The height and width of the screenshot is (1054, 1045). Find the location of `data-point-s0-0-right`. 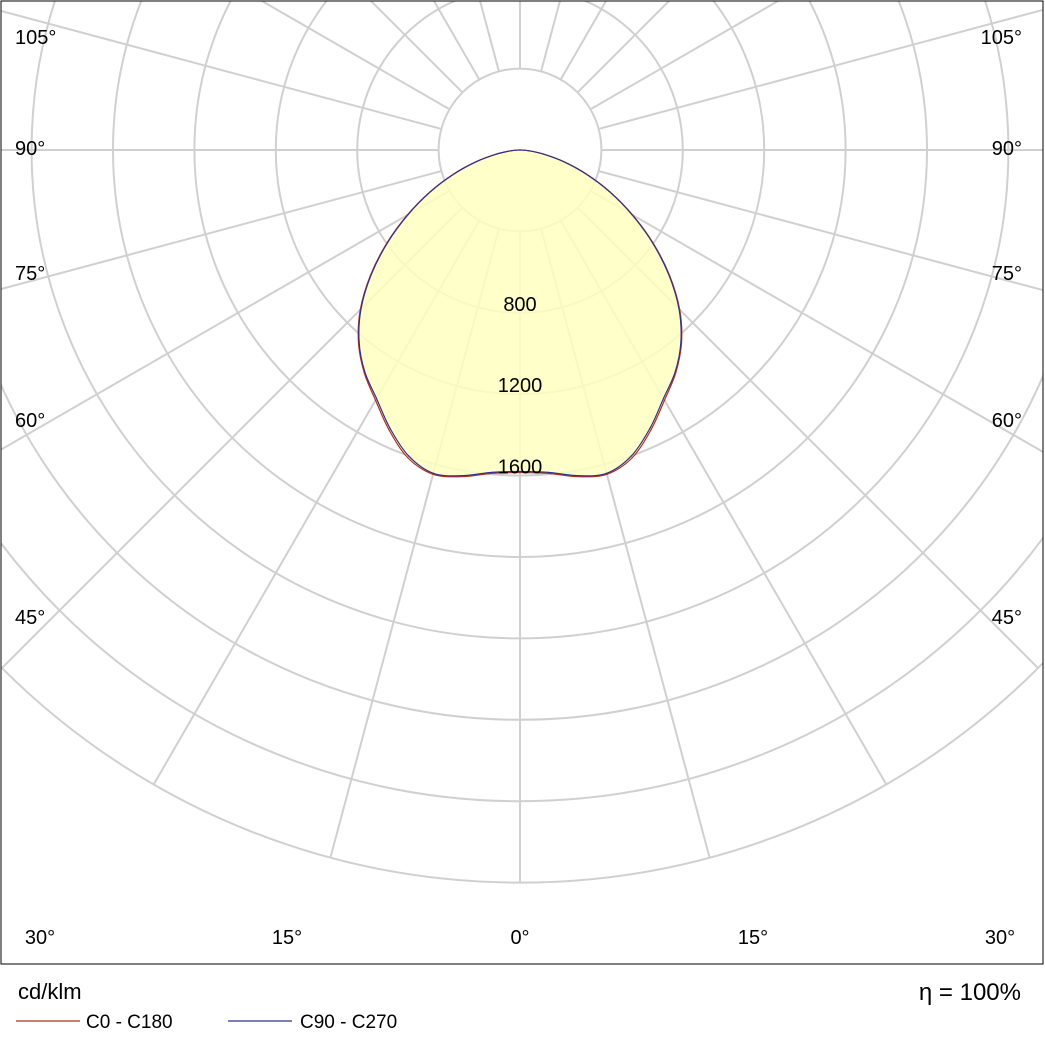

data-point-s0-0-right is located at coordinates (520, 472).